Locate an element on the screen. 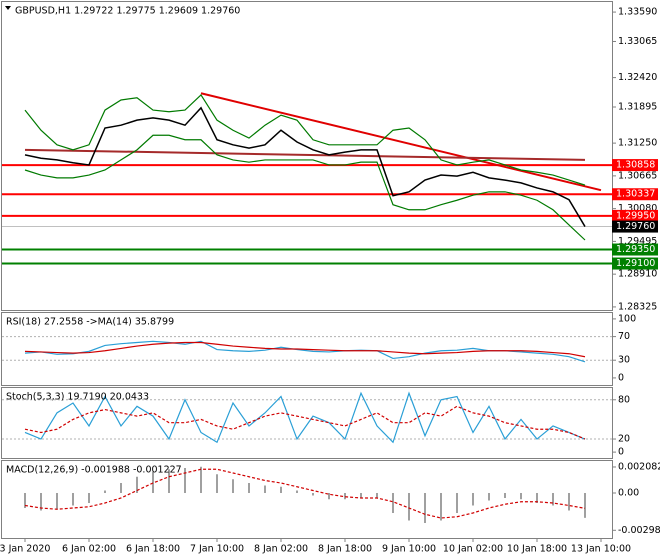 This screenshot has height=560, width=660. y-tick-label: 100 is located at coordinates (627, 318).